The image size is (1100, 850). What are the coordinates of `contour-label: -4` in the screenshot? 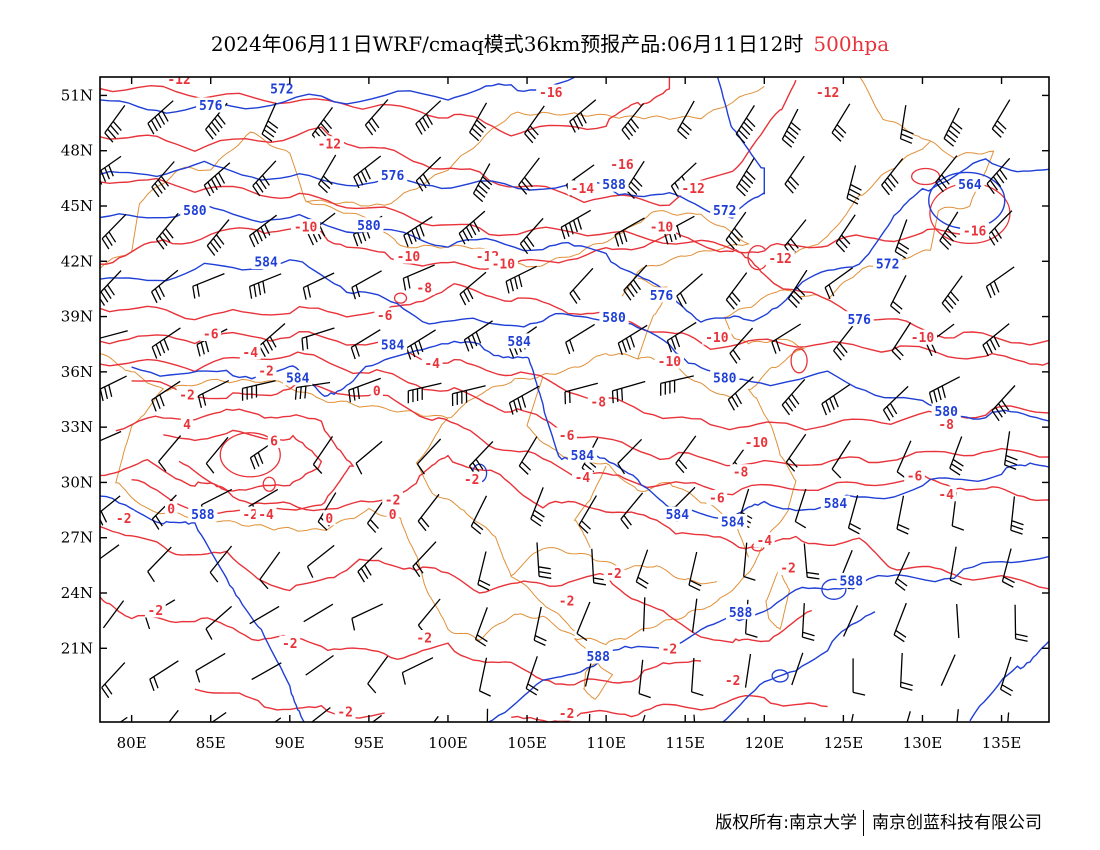 It's located at (250, 353).